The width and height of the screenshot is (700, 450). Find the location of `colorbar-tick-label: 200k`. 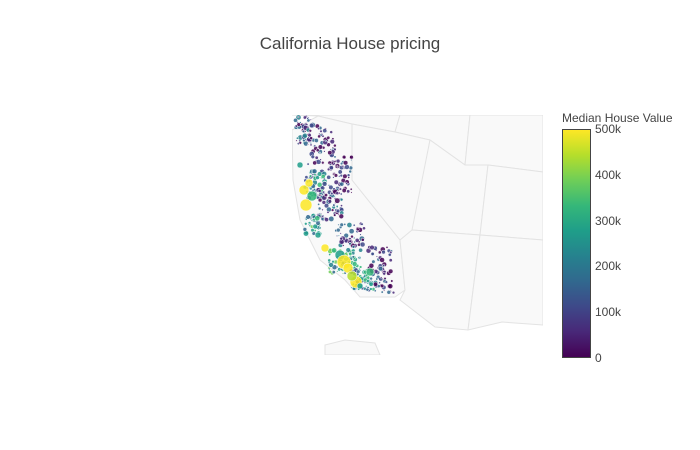

colorbar-tick-label: 200k is located at coordinates (608, 266).